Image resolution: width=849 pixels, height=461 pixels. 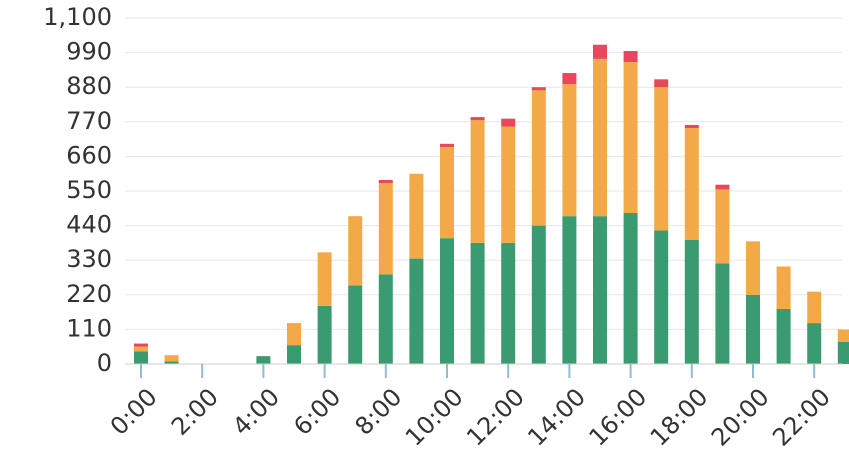 What do you see at coordinates (801, 417) in the screenshot?
I see `x-tick-label: 22:00` at bounding box center [801, 417].